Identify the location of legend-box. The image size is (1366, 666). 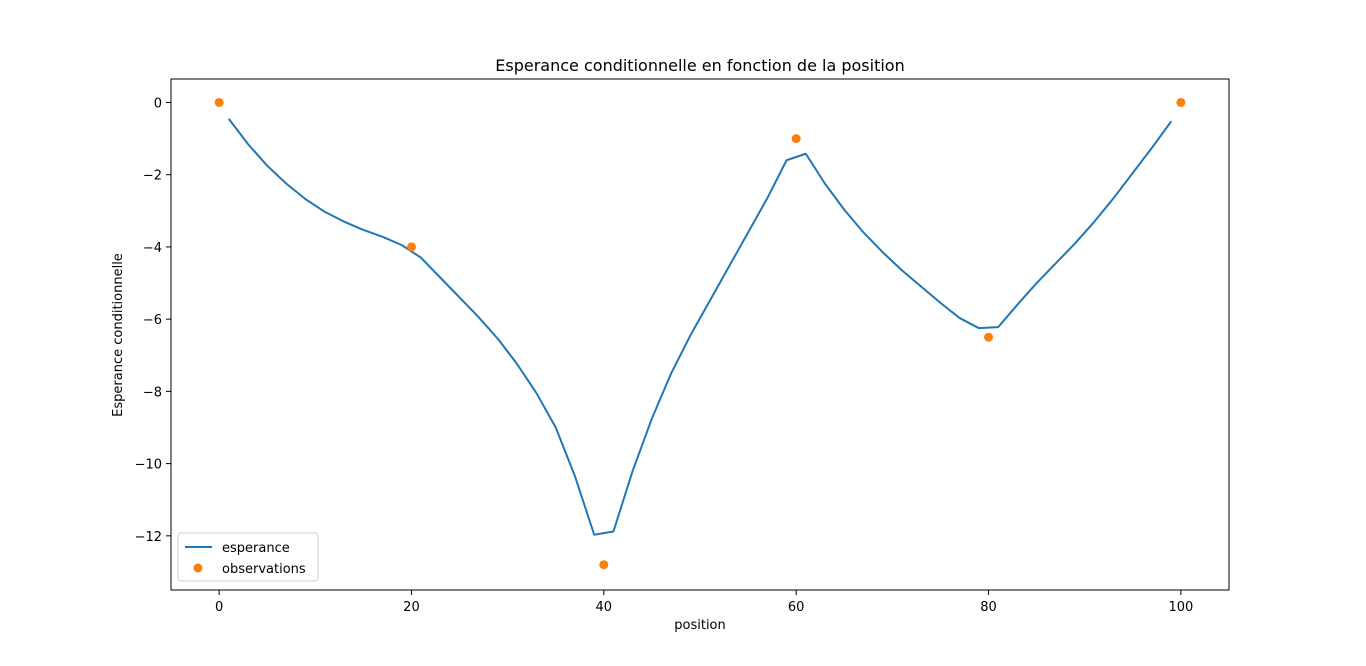
(248, 557).